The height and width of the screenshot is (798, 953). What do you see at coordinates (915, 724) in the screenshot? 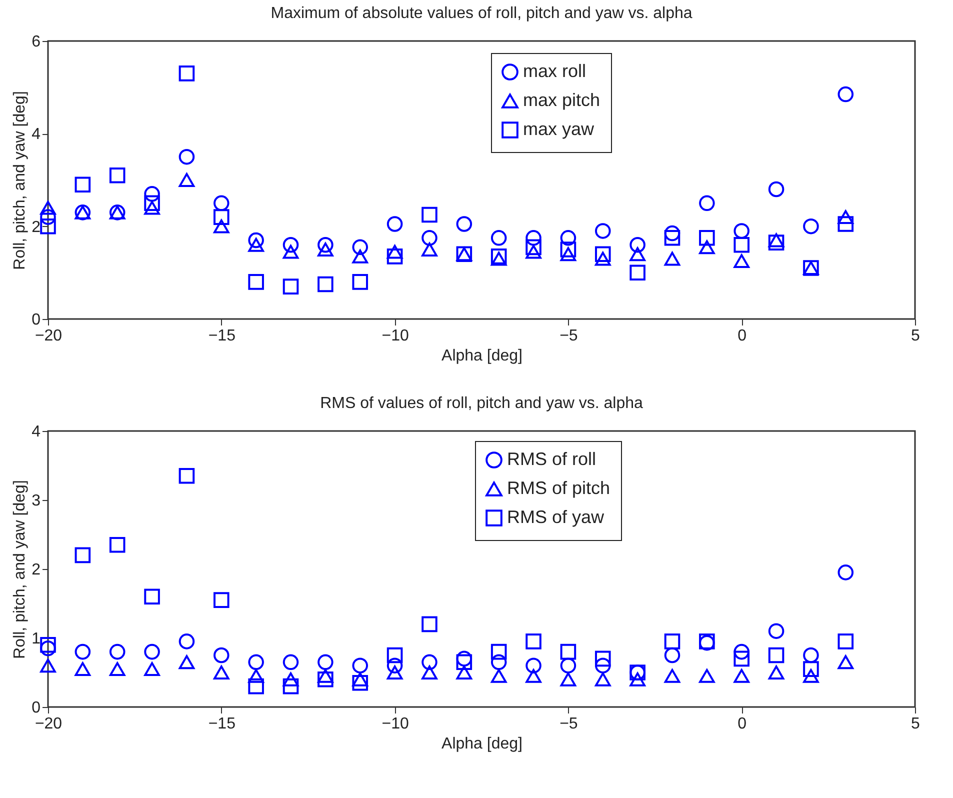
I see `x-tick-label: 5` at bounding box center [915, 724].